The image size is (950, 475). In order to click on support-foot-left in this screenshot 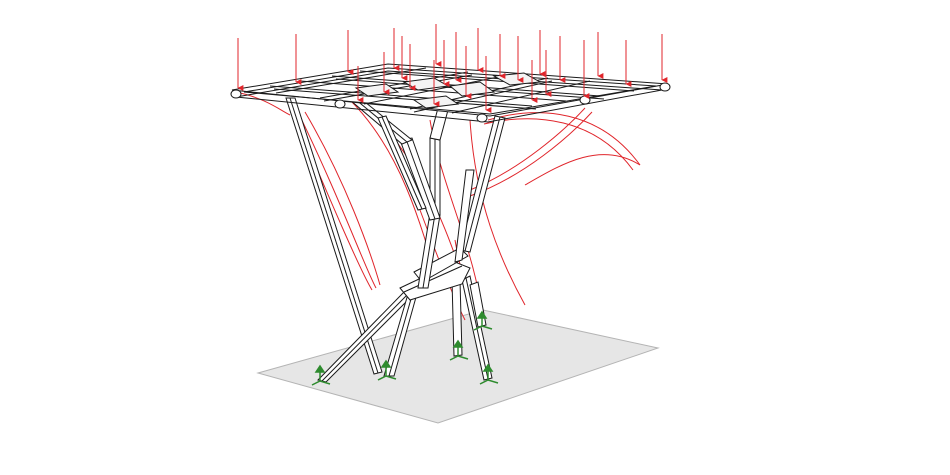, I will do `click(387, 370)`.